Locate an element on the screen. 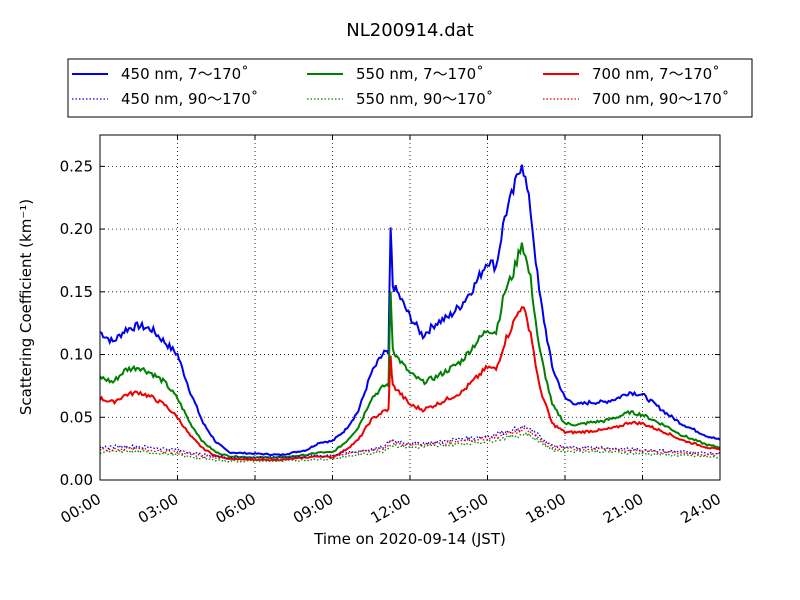 The height and width of the screenshot is (600, 800). x-tick-label: 24:00 is located at coordinates (701, 508).